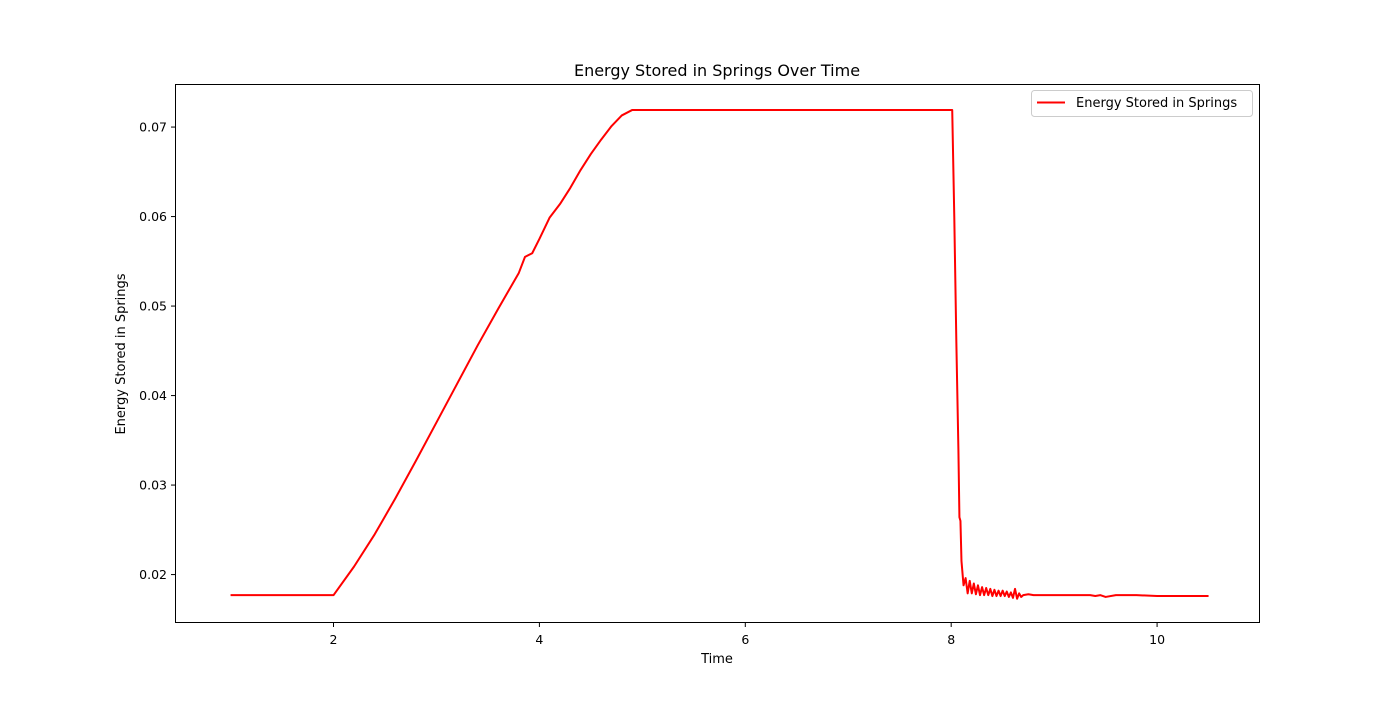 Image resolution: width=1400 pixels, height=704 pixels. I want to click on legend-label: Energy Stored in Springs, so click(1156, 103).